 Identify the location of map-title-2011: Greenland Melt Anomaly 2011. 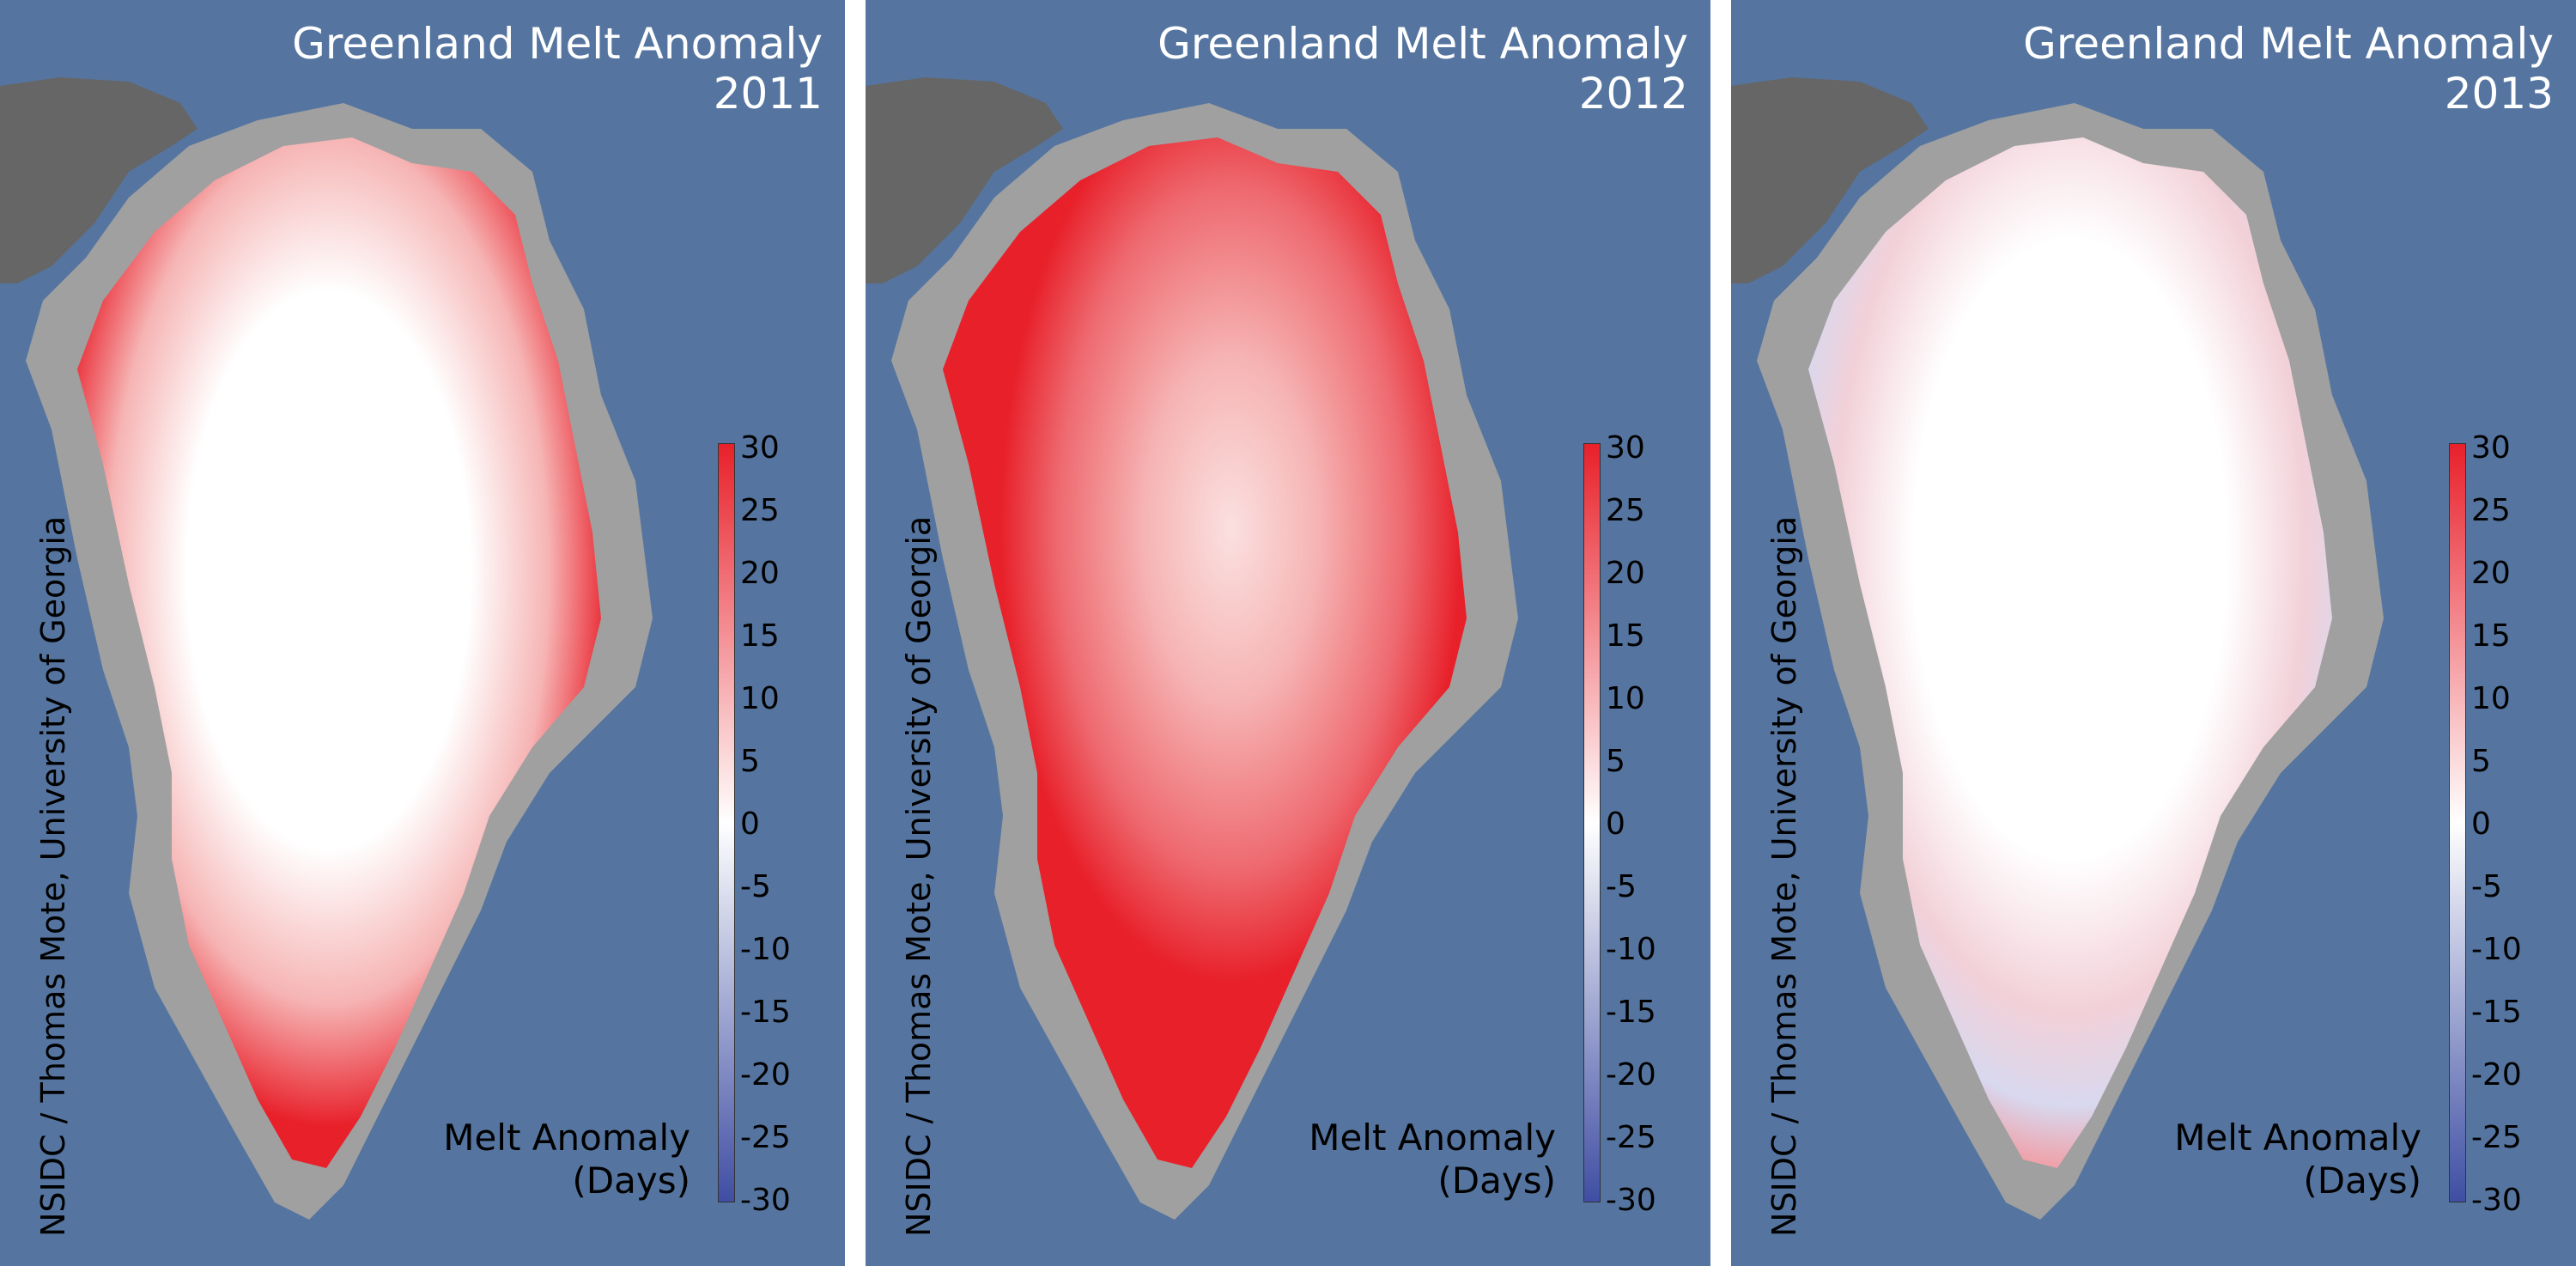
(557, 69).